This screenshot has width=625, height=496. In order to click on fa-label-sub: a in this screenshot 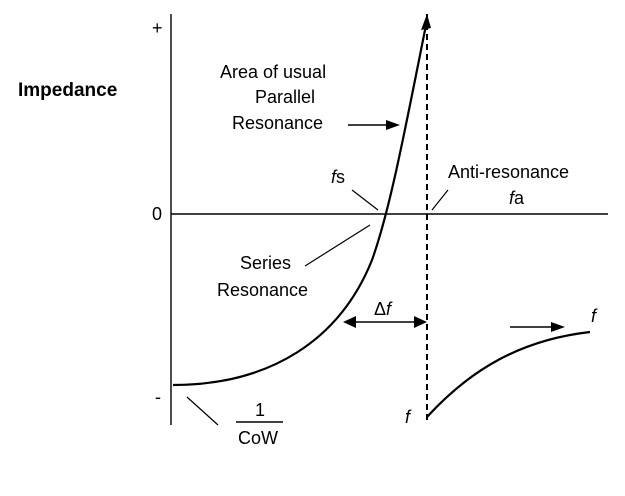, I will do `click(519, 198)`.